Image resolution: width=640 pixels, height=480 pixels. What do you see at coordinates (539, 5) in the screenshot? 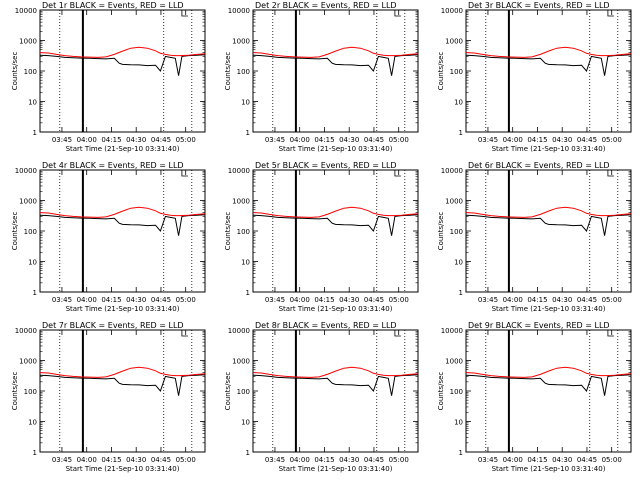
I see `panel-title: Det 3r BLACK = Events, RED = LLD` at bounding box center [539, 5].